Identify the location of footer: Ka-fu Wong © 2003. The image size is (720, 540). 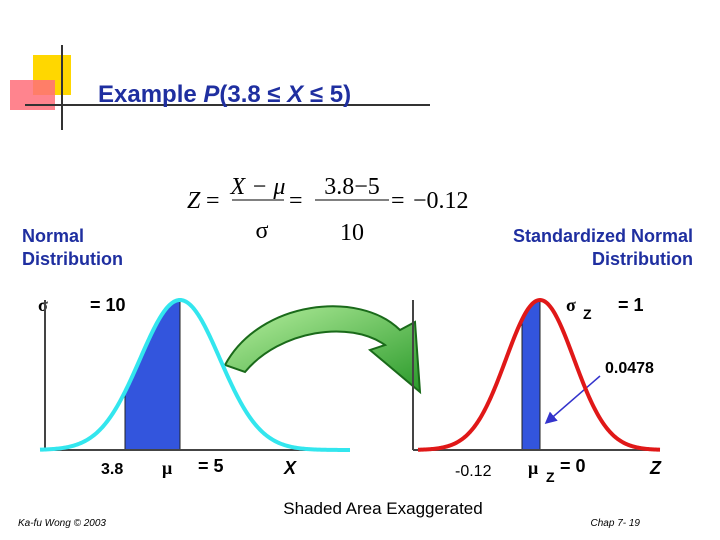
(62, 523).